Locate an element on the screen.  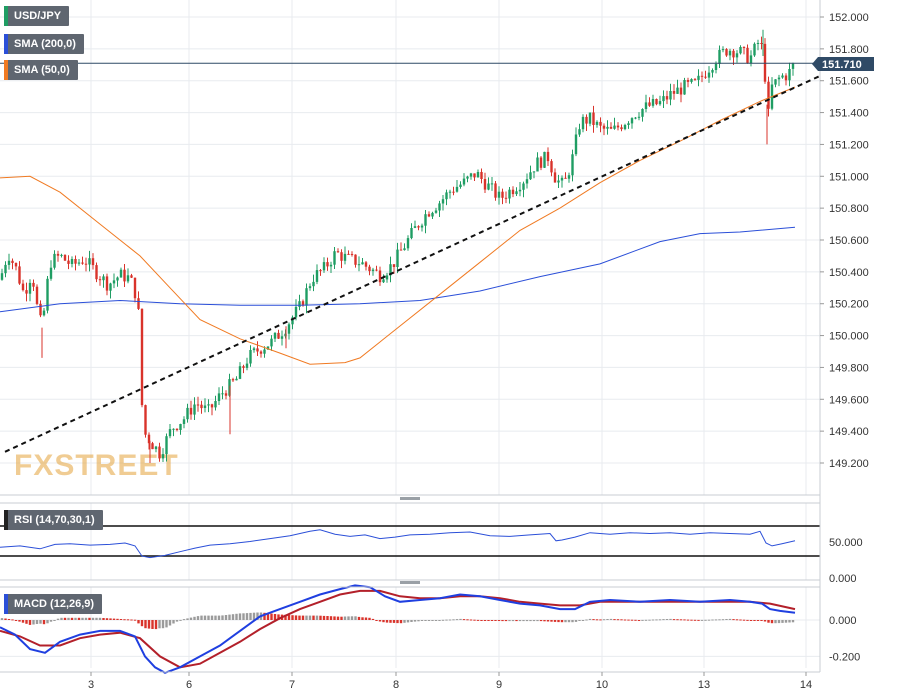
price-y-tick-label: 149.800 is located at coordinates (849, 368).